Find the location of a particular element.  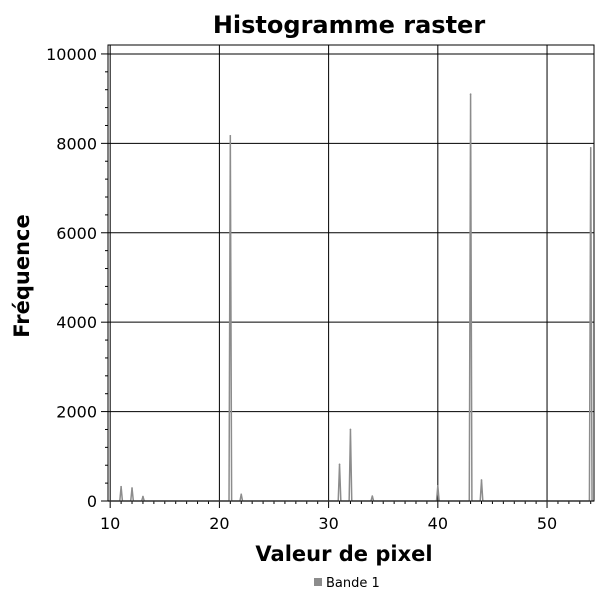

y-tick-label: 10000 is located at coordinates (71, 54).